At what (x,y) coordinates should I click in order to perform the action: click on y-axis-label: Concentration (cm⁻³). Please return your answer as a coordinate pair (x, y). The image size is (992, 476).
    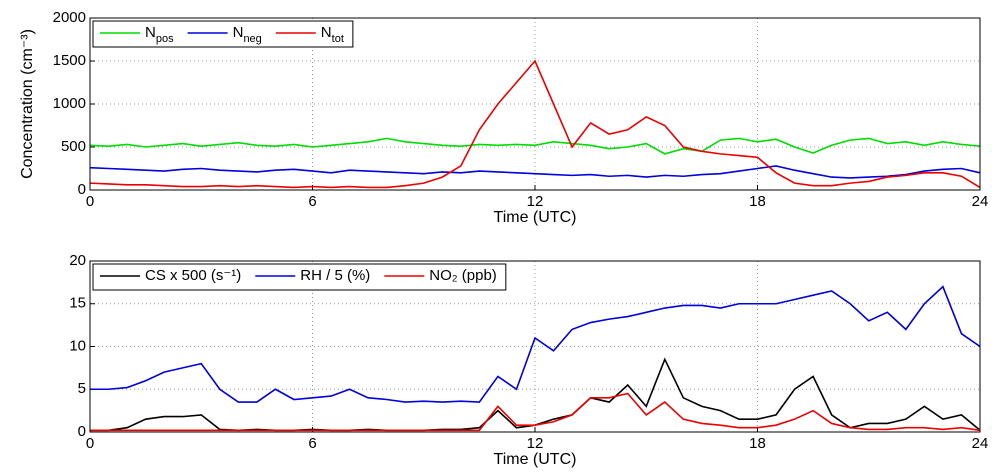
    Looking at the image, I should click on (27, 104).